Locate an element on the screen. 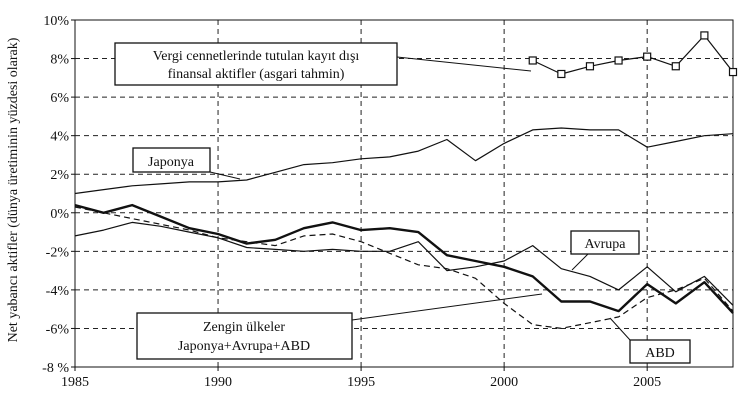  annotation-zengin-pointer is located at coordinates (447, 307).